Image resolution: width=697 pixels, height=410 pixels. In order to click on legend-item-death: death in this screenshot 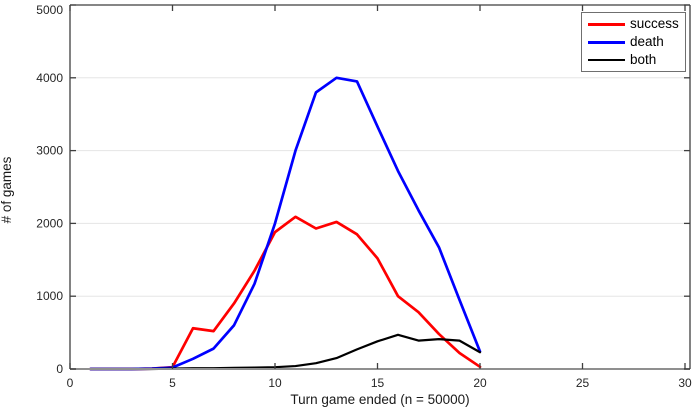, I will do `click(636, 42)`.